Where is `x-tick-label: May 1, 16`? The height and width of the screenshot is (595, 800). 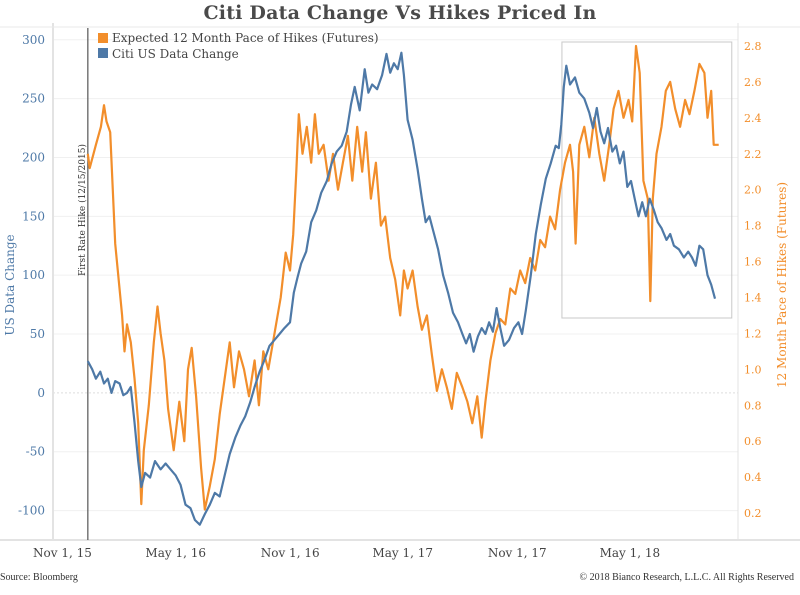
x-tick-label: May 1, 16 is located at coordinates (175, 553).